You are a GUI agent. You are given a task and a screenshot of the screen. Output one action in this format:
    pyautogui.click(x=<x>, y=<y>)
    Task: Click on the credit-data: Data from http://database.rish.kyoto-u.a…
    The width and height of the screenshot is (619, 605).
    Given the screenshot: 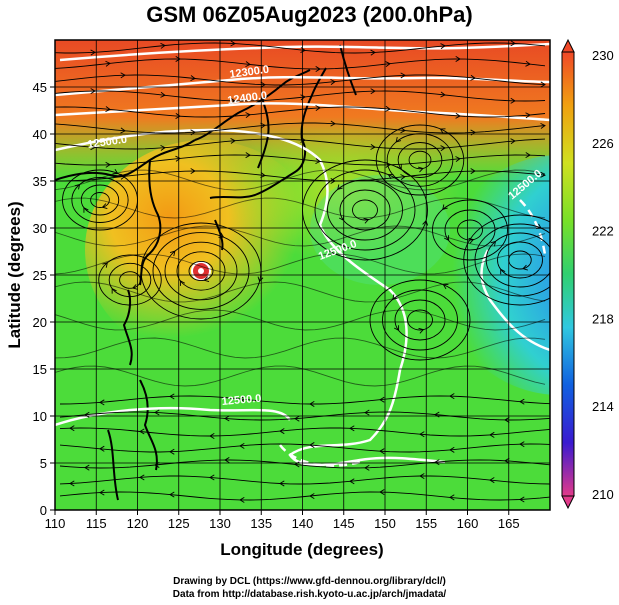 What is the action you would take?
    pyautogui.click(x=309, y=594)
    